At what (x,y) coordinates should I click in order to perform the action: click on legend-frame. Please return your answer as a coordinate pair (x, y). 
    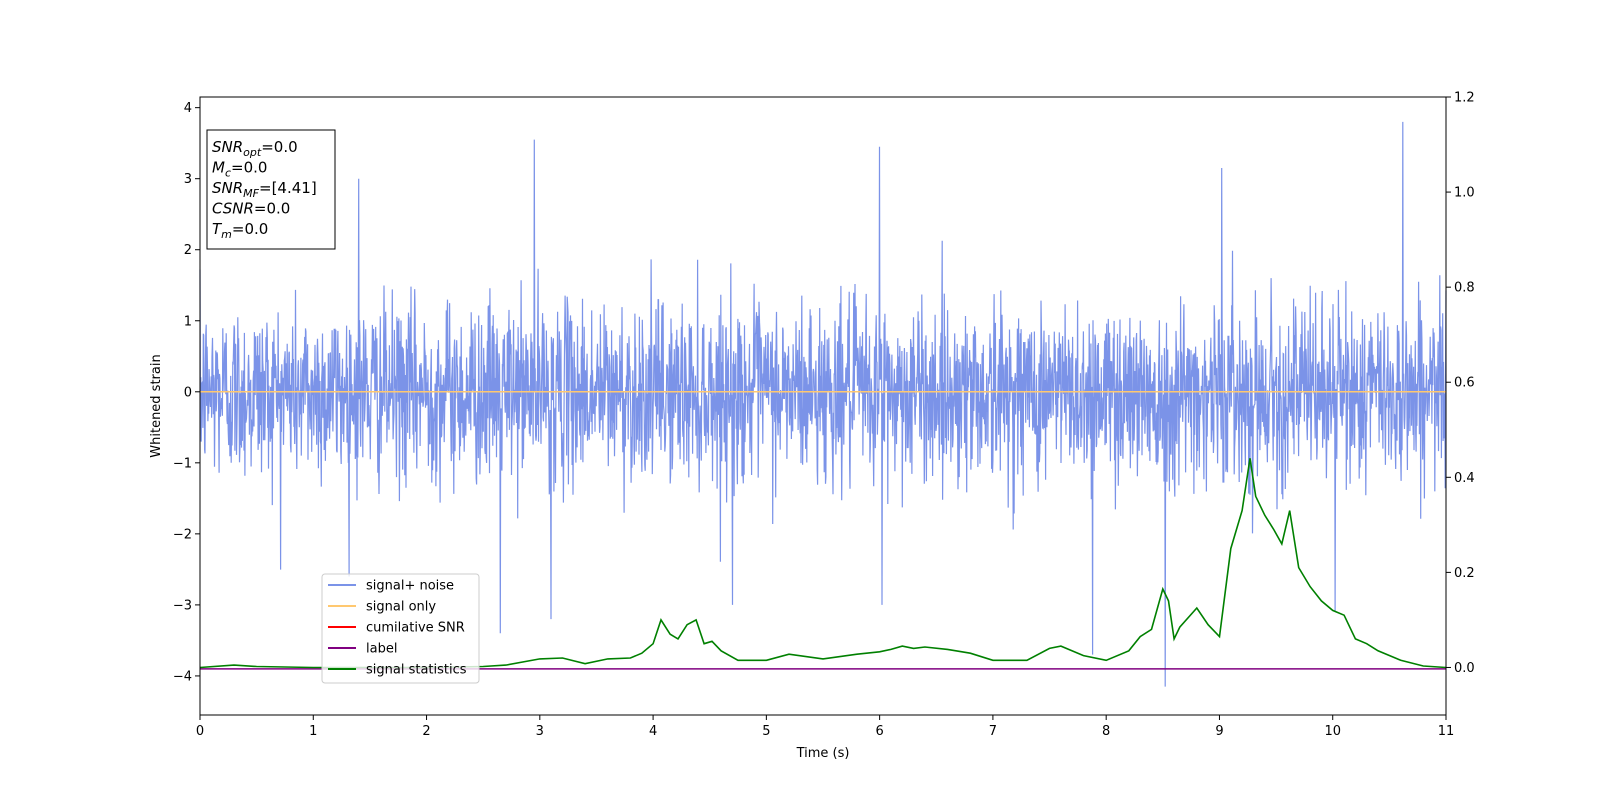
    Looking at the image, I should click on (400, 628).